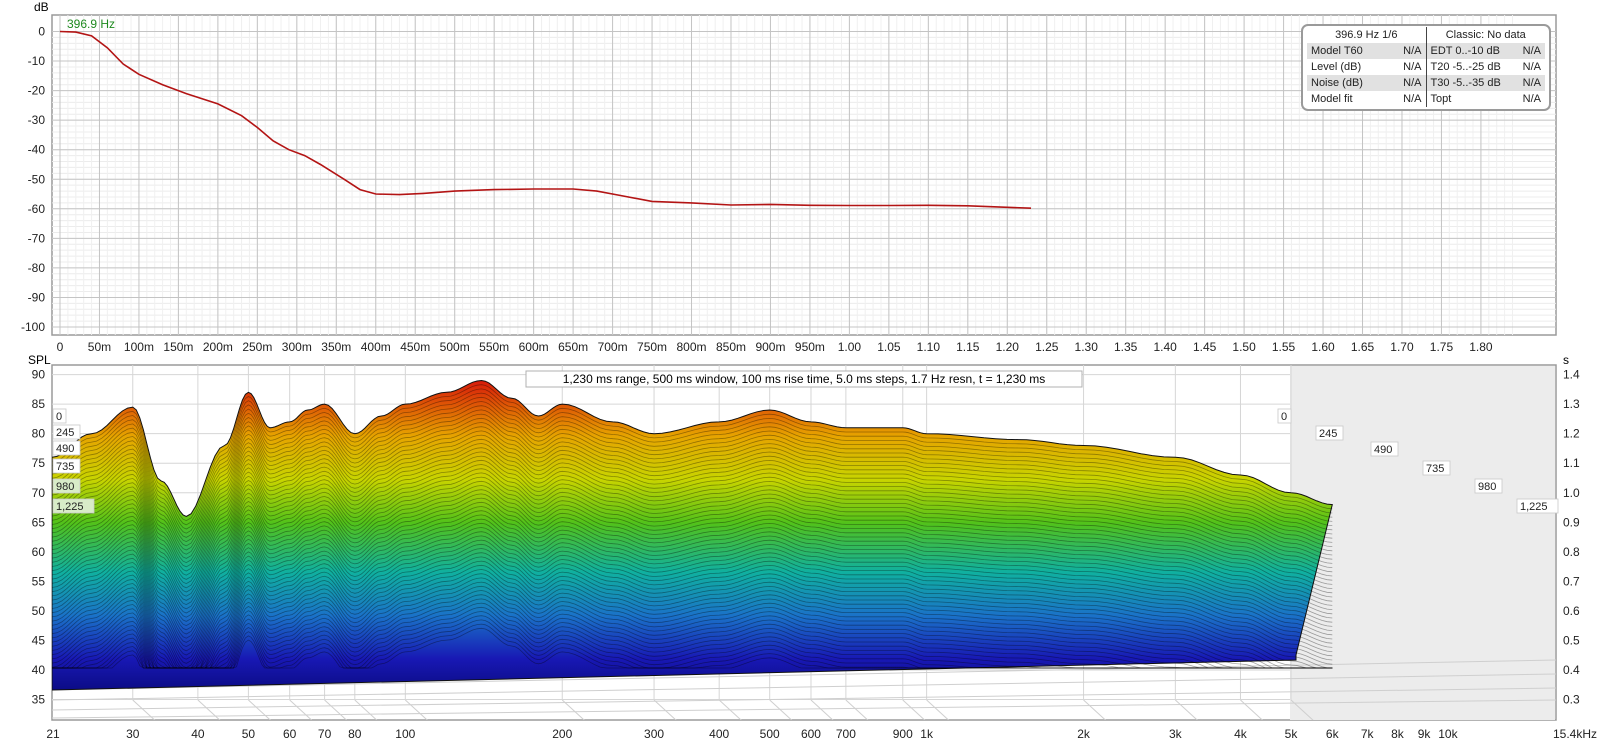 The height and width of the screenshot is (744, 1600). I want to click on waterfall-freq-tick-label: 9k, so click(1425, 734).